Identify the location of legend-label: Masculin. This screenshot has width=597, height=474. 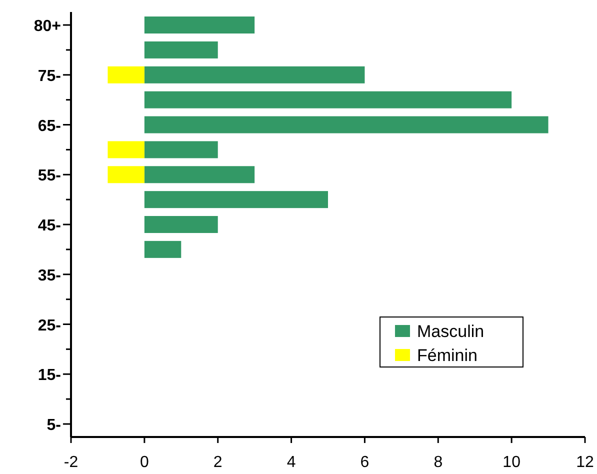
(450, 331).